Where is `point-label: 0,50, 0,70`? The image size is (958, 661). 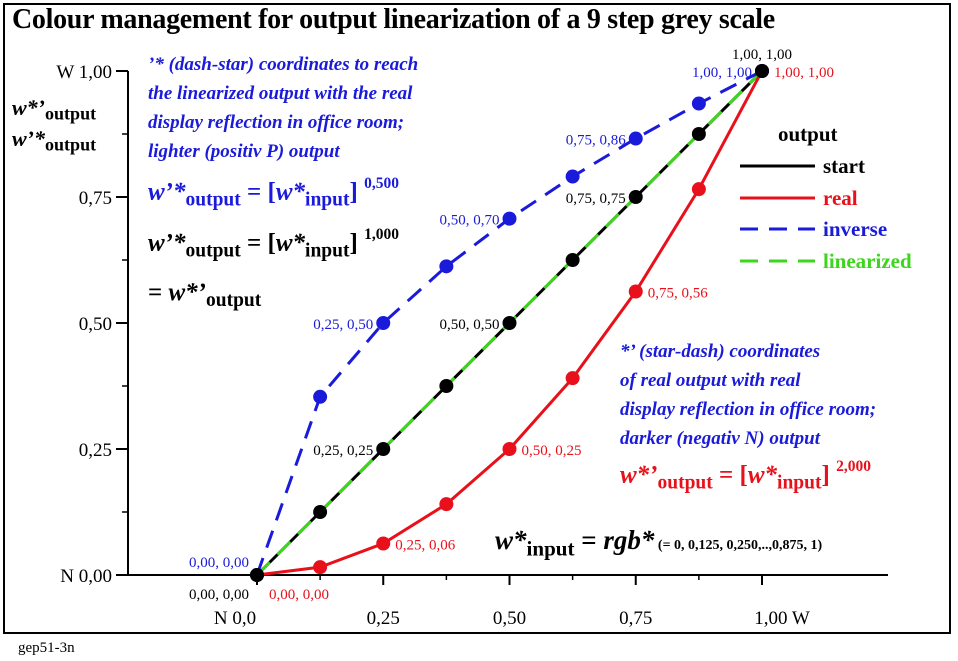
point-label: 0,50, 0,70 is located at coordinates (470, 221).